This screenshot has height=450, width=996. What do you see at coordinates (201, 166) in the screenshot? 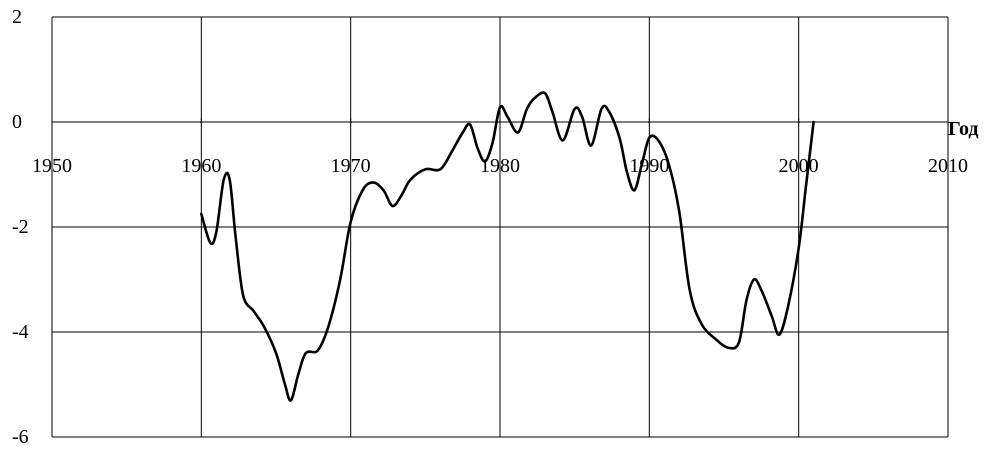
I see `x-tick-label: 1960` at bounding box center [201, 166].